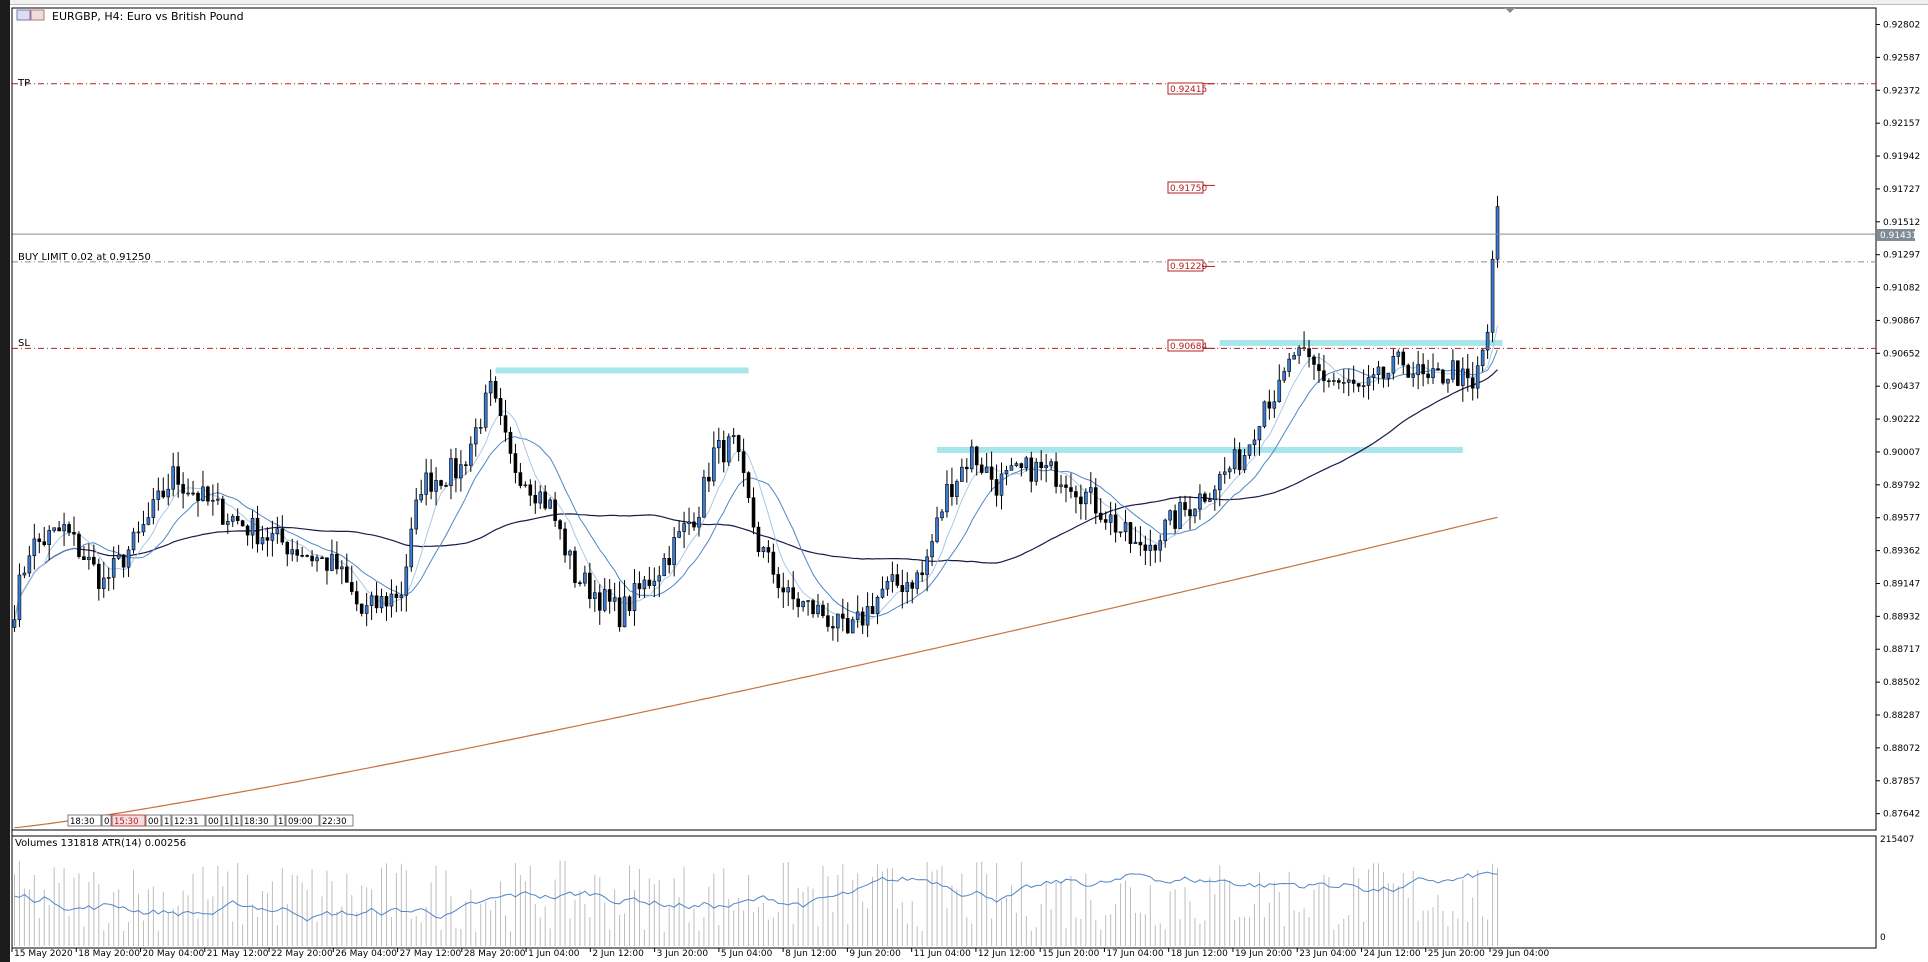 The image size is (1928, 962). Describe the element at coordinates (226, 822) in the screenshot. I see `session-text: 1` at that location.